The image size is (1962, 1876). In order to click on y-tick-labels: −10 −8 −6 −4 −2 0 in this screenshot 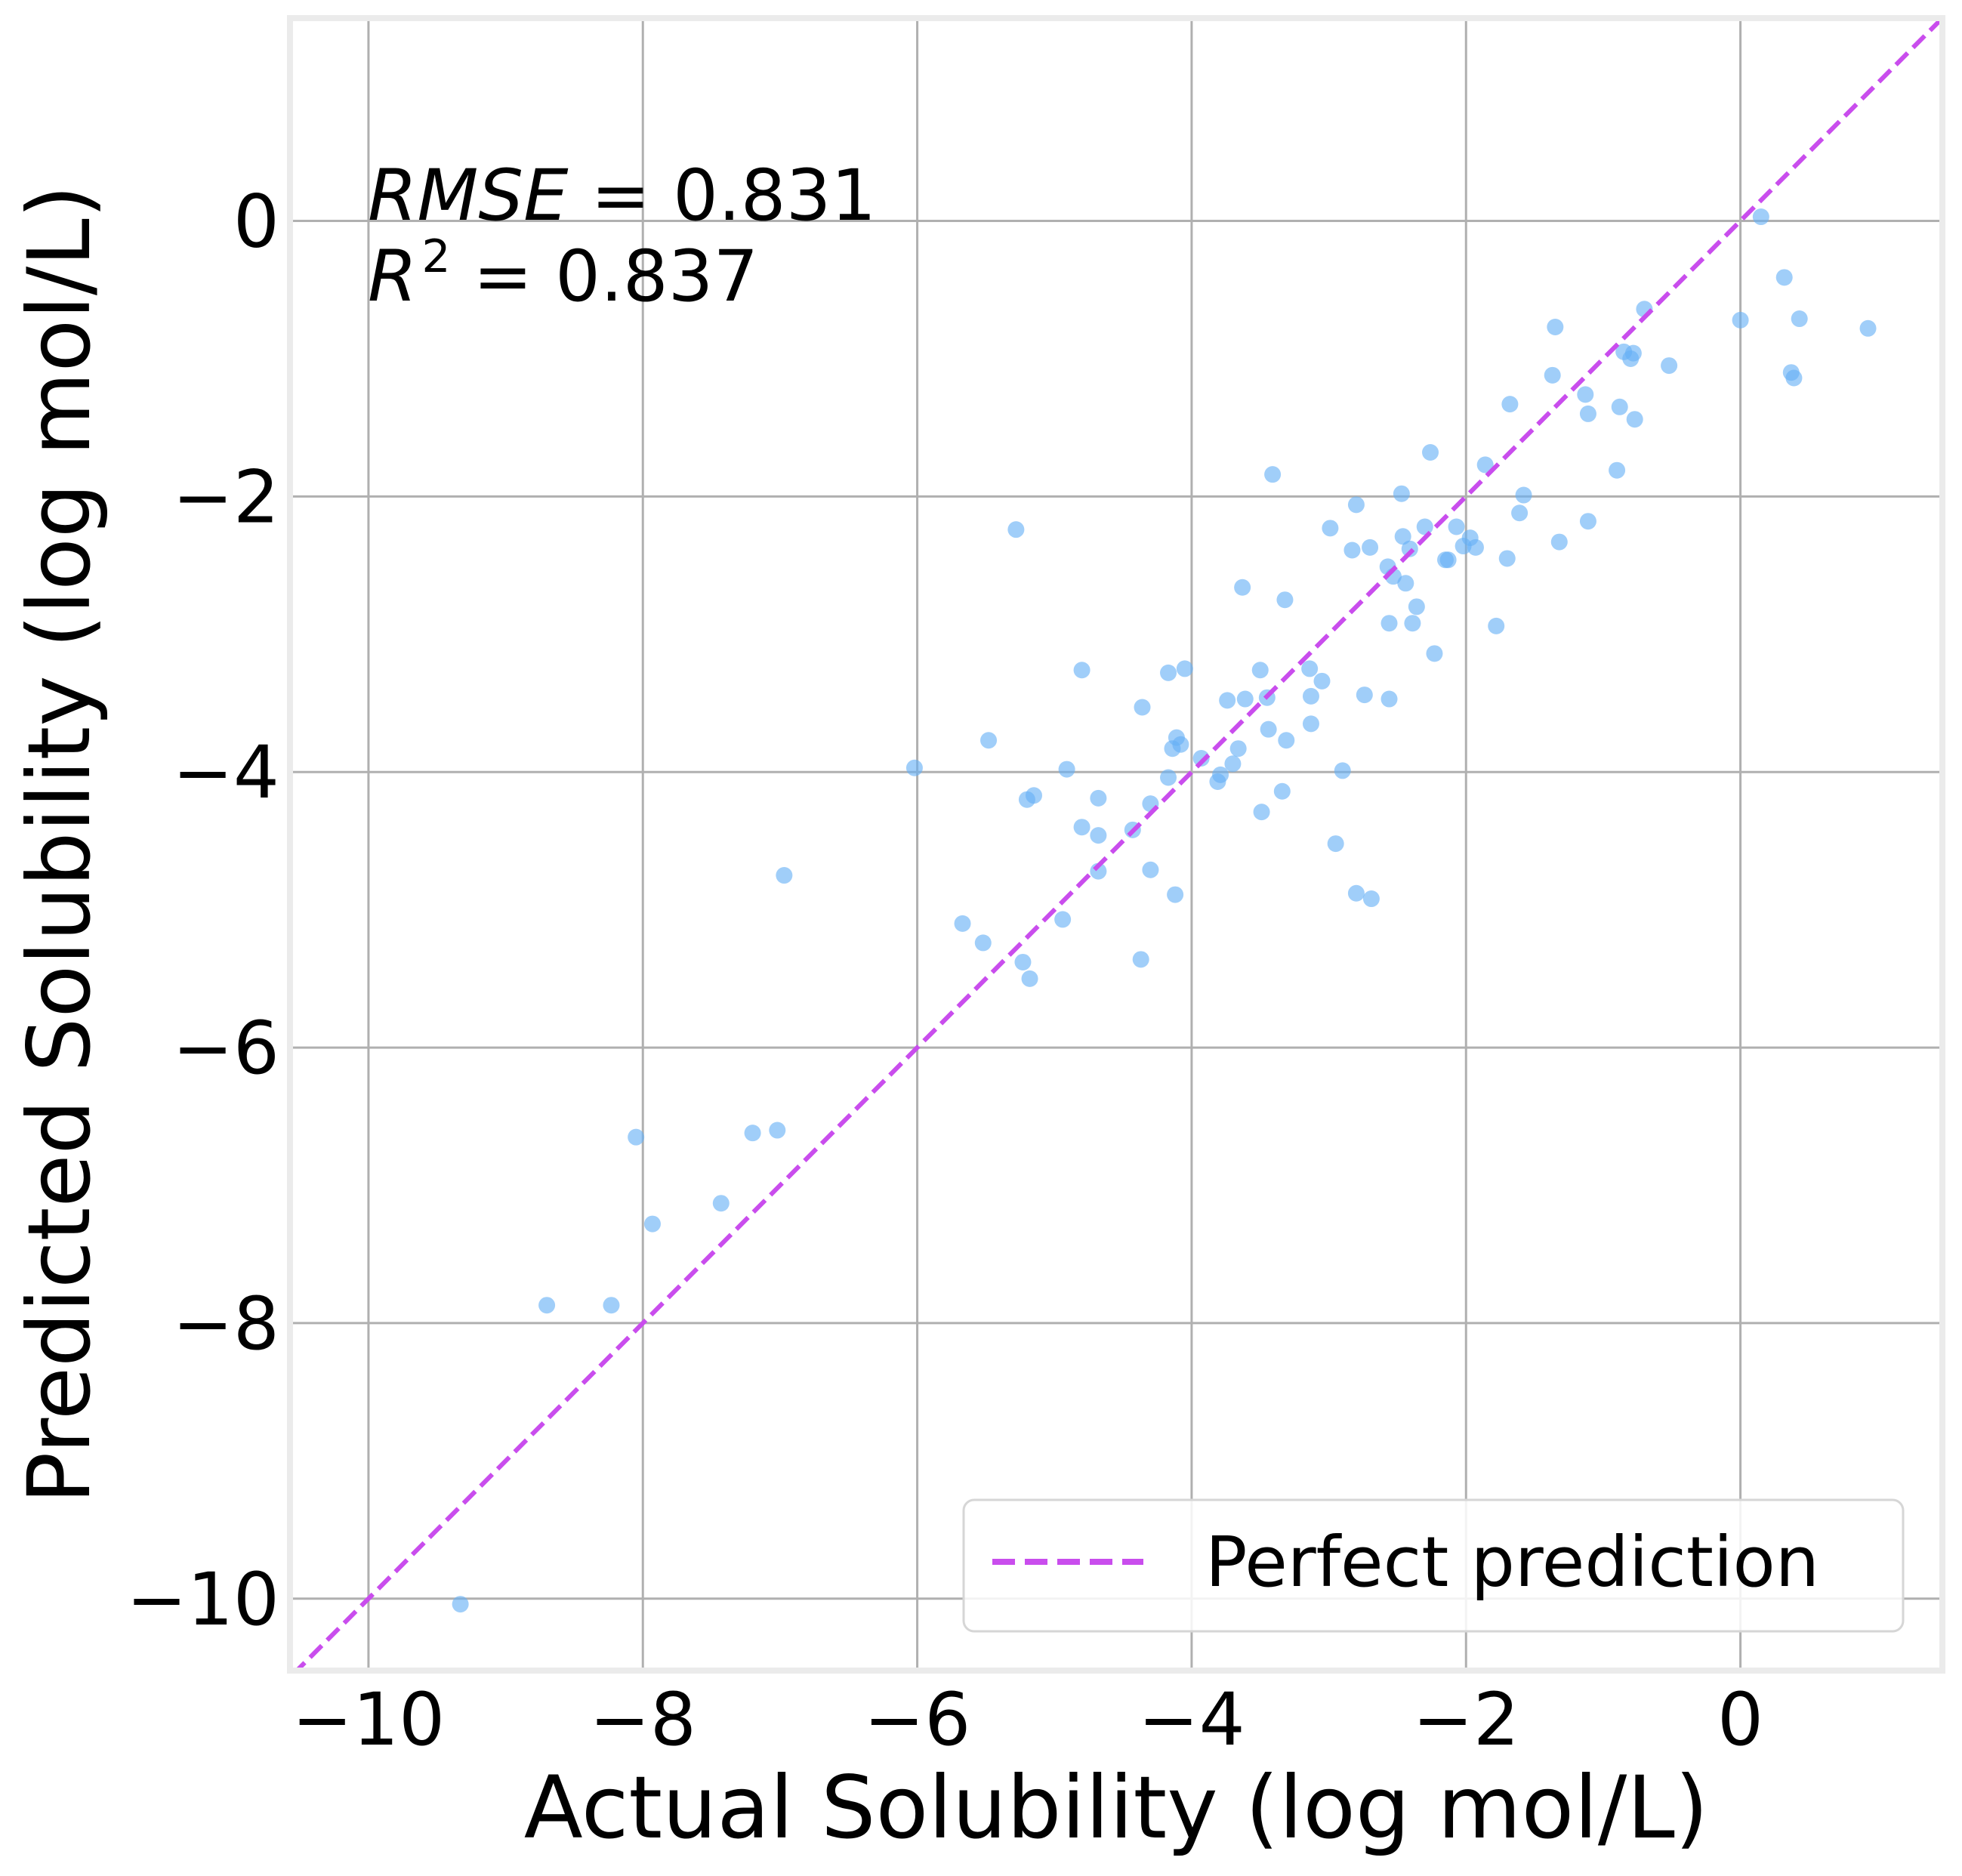, I will do `click(202, 911)`.